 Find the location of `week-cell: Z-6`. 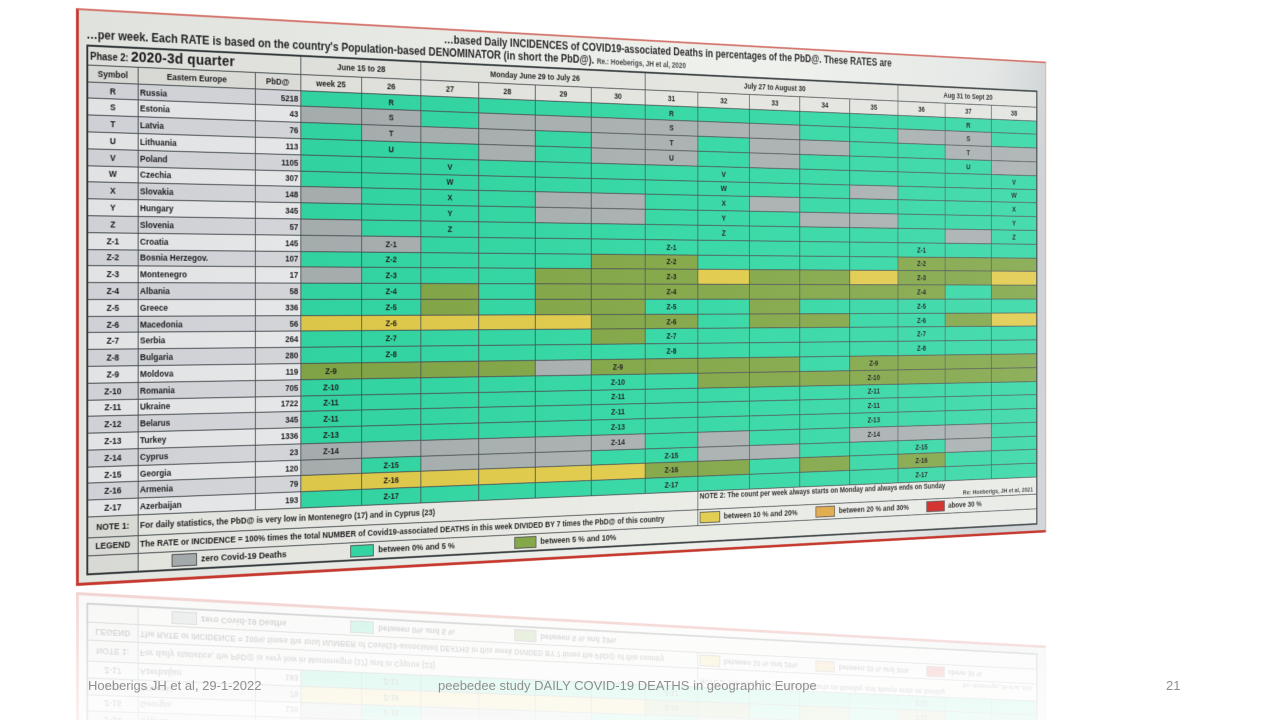

week-cell: Z-6 is located at coordinates (671, 321).